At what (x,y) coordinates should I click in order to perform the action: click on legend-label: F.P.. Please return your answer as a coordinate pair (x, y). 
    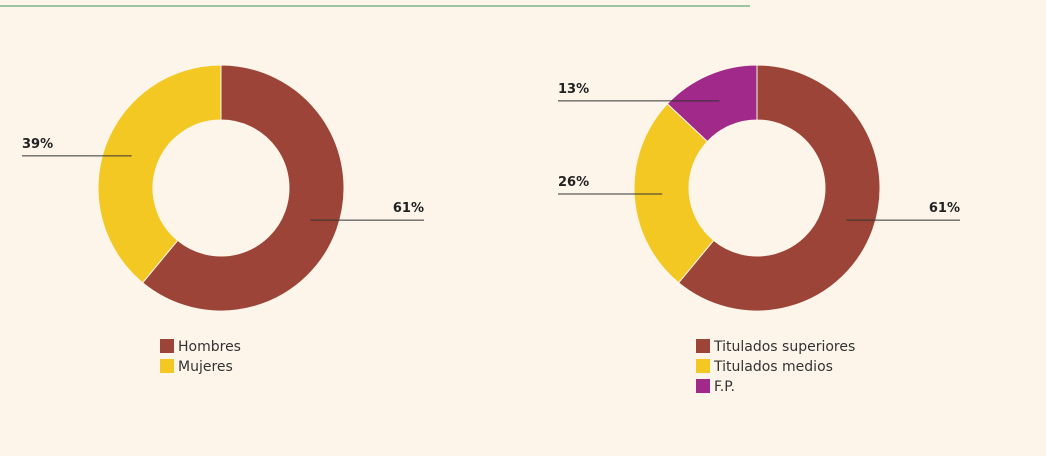
    Looking at the image, I should click on (724, 387).